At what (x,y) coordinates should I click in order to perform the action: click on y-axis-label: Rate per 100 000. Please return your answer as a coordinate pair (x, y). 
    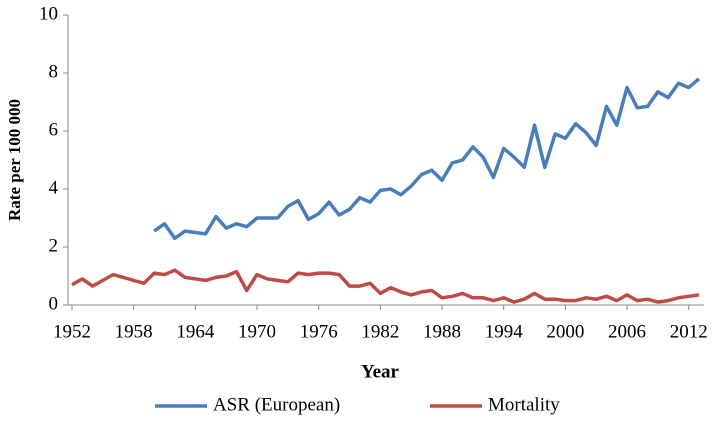
    Looking at the image, I should click on (14, 160).